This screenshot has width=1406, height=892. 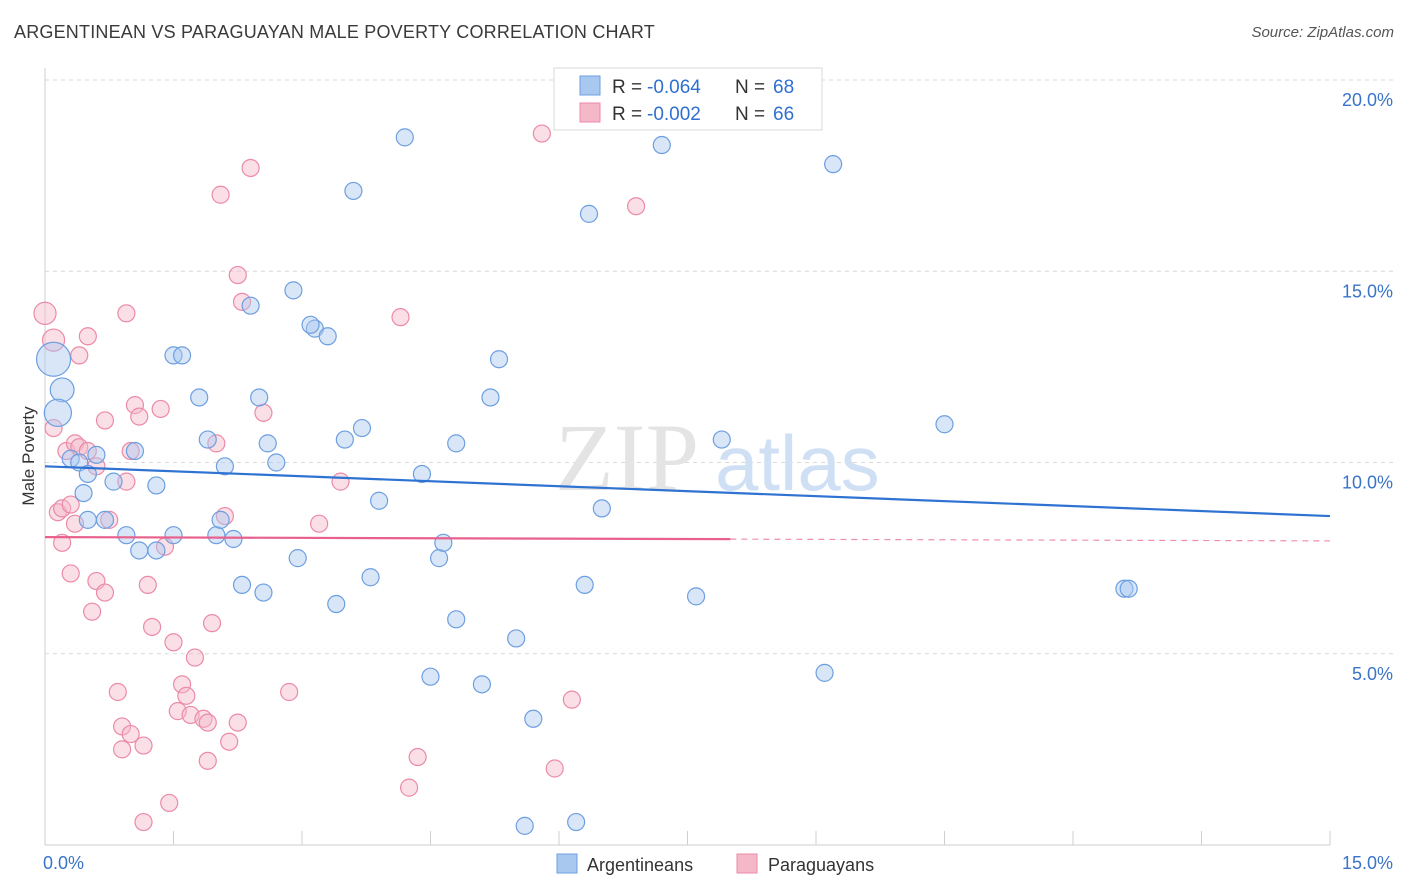 I want to click on x-tick-label-1: 15.0%, so click(x=1367, y=863).